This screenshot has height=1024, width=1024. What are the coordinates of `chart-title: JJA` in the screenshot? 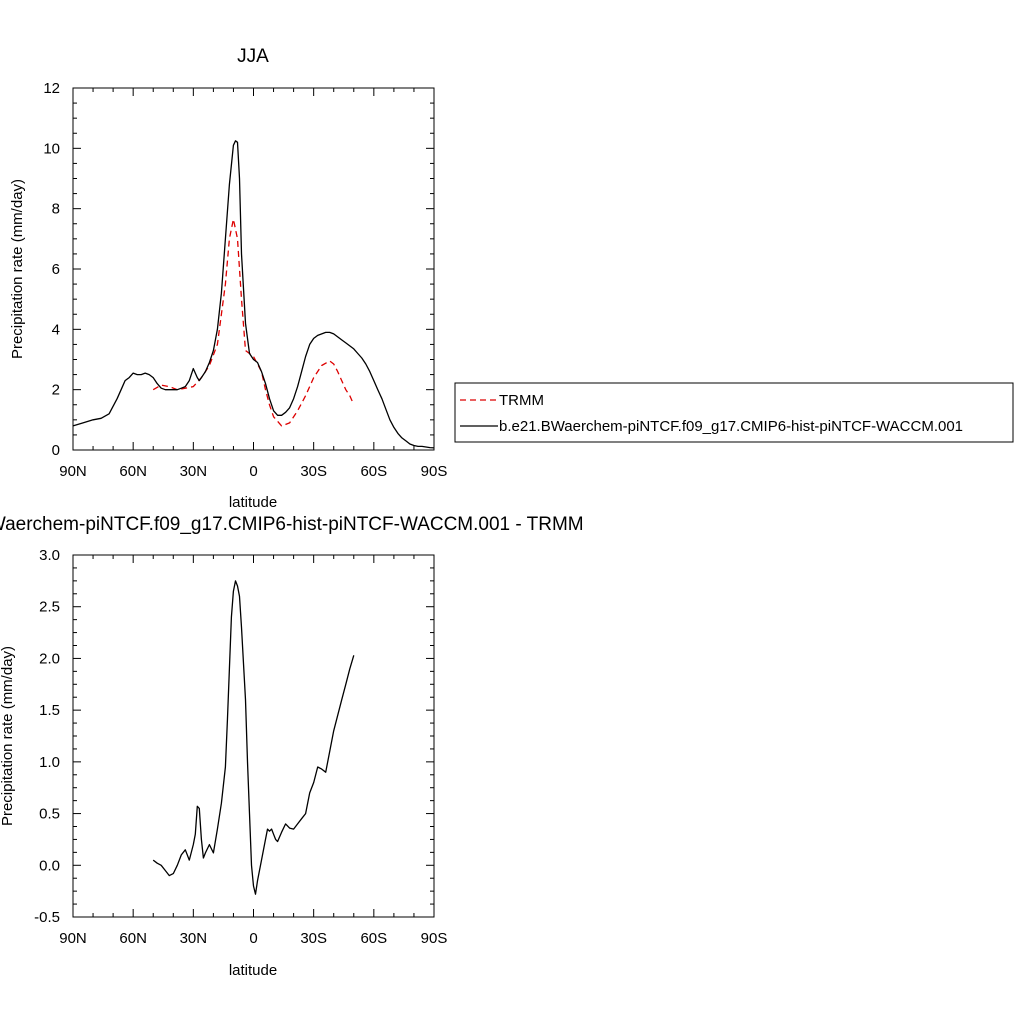 It's located at (253, 56).